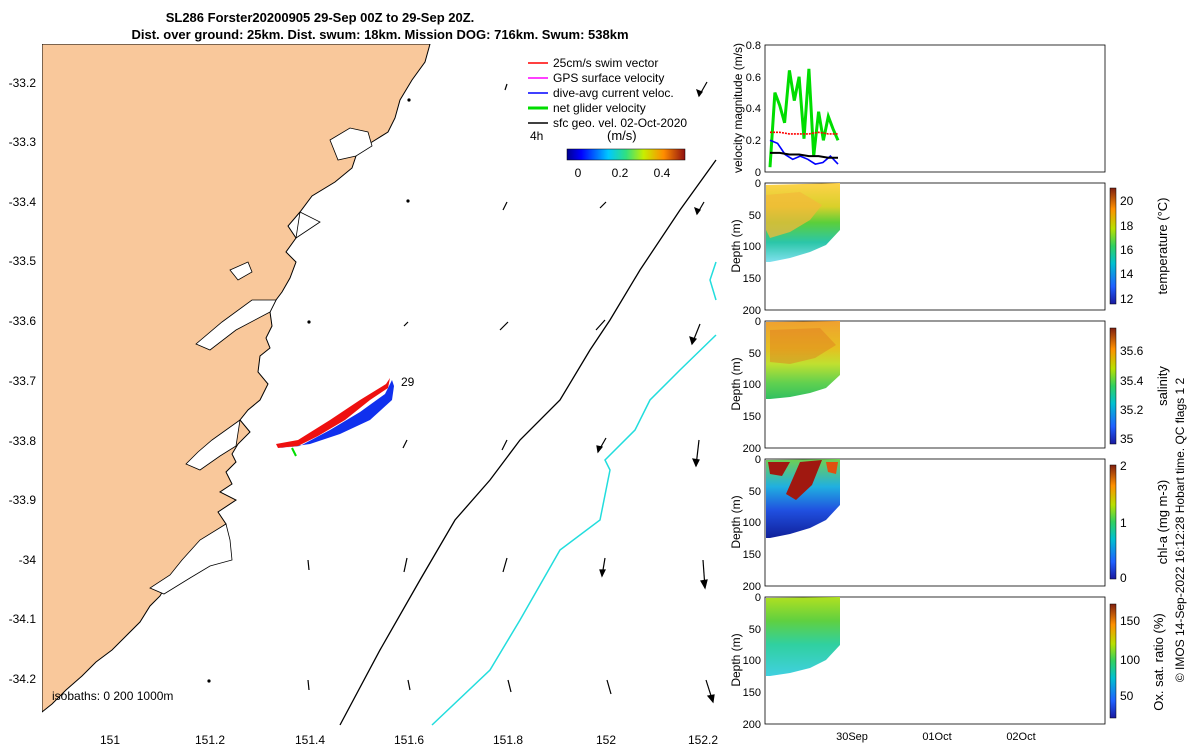 The image size is (1200, 752). Describe the element at coordinates (1130, 621) in the screenshot. I see `colorbar-tick: 150` at that location.